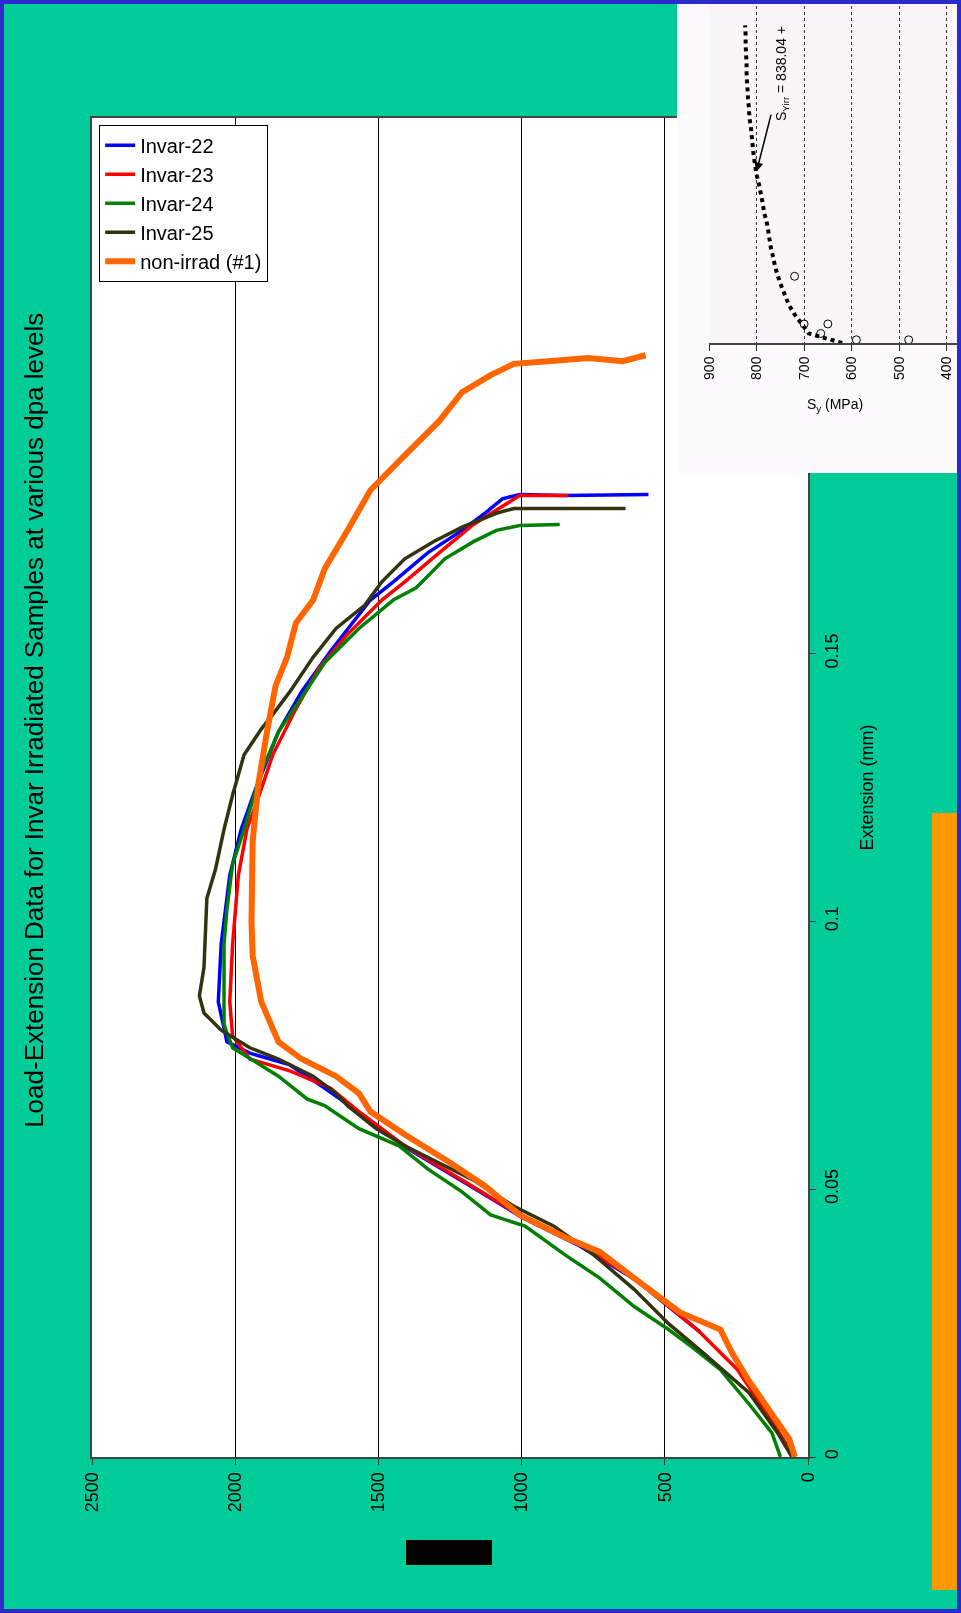 This screenshot has width=961, height=1613. Describe the element at coordinates (378, 1492) in the screenshot. I see `x-tick-label: 1500` at that location.